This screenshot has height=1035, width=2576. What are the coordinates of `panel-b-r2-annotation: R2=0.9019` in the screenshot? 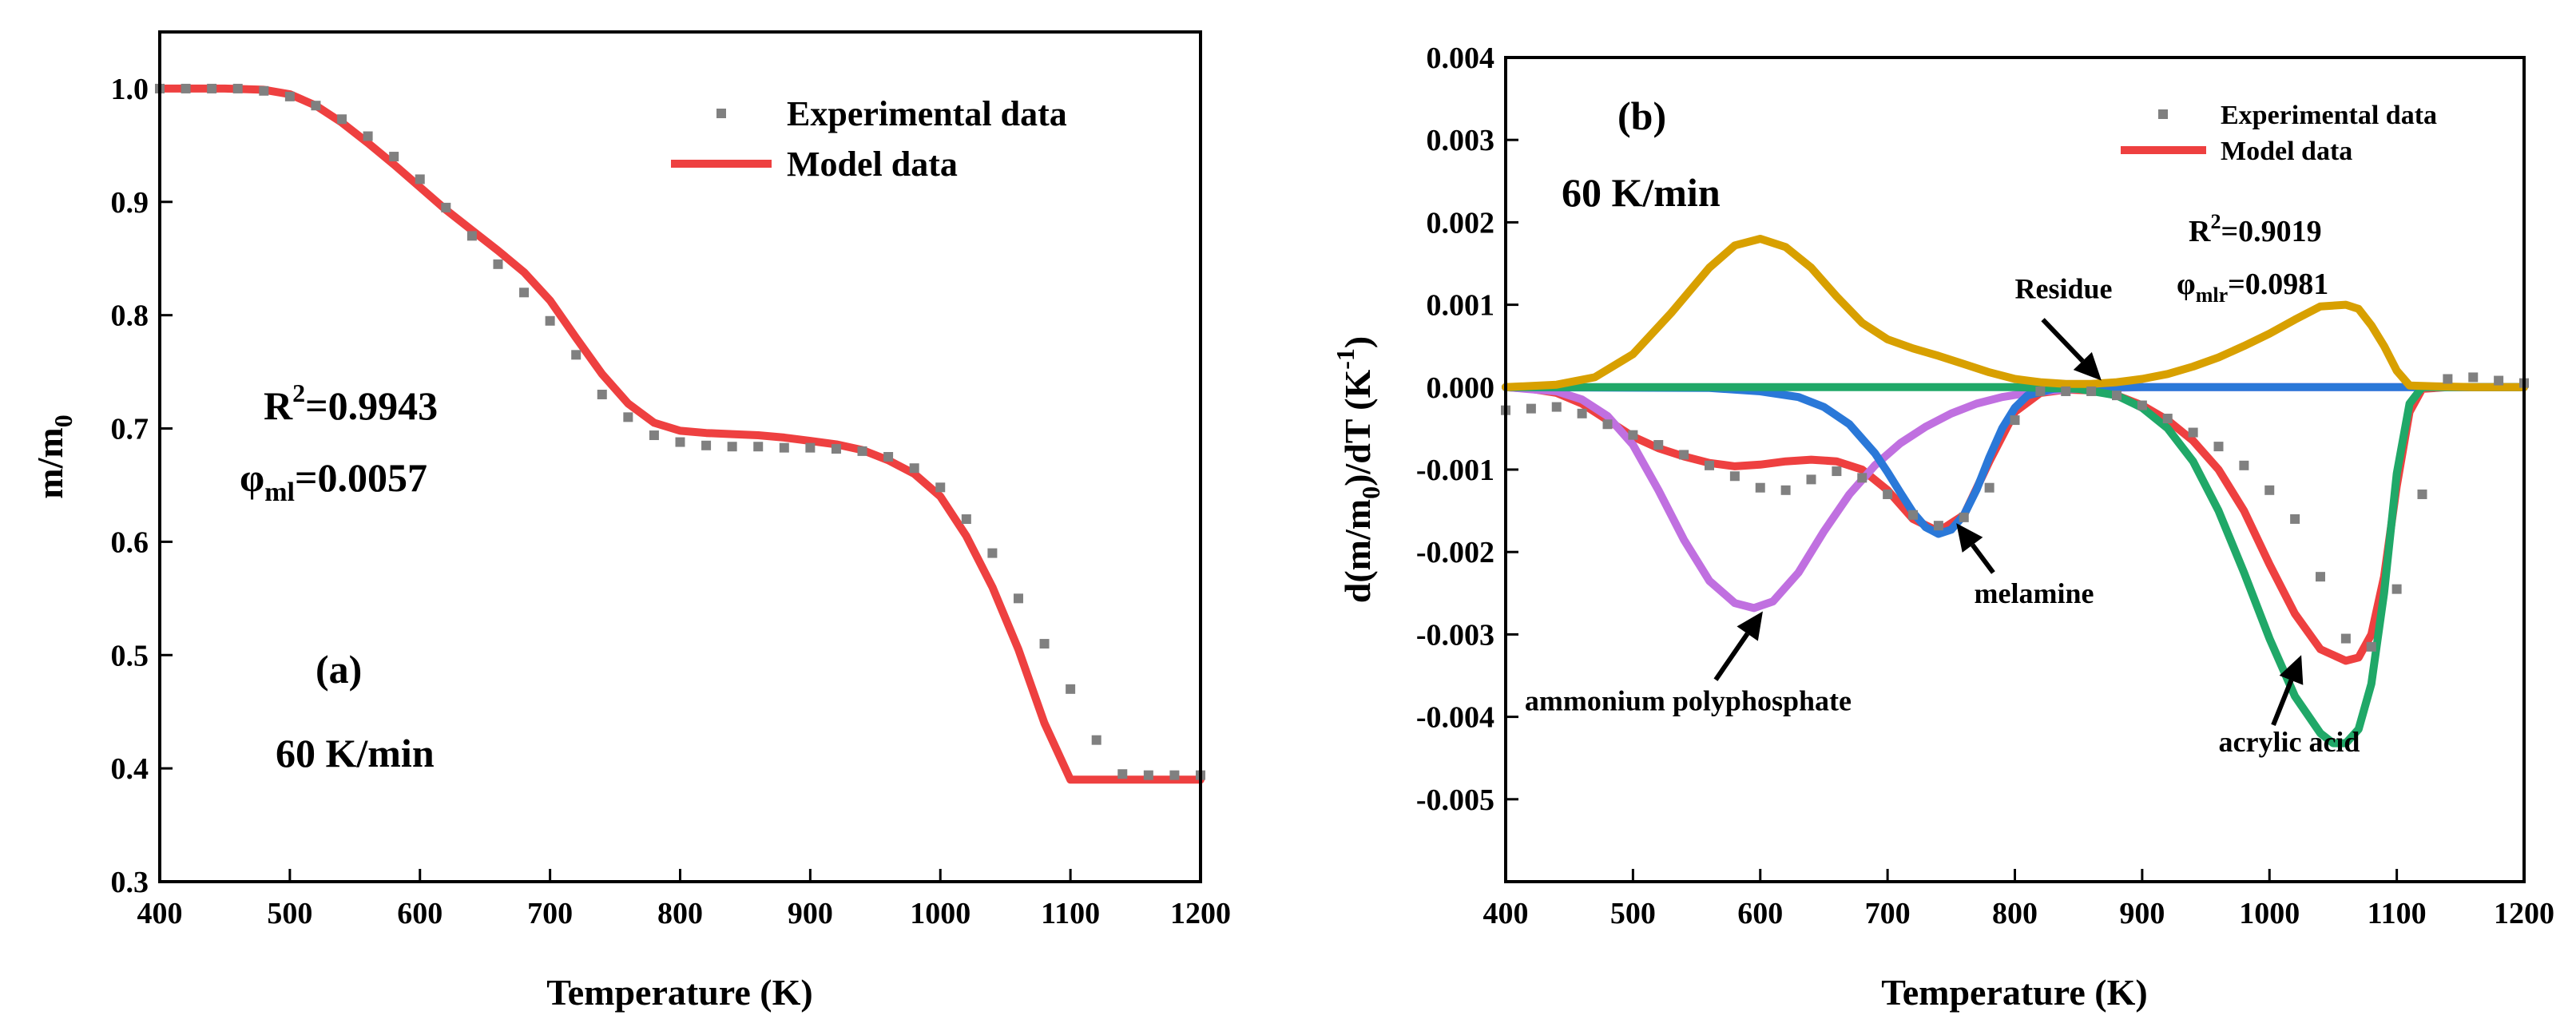 It's located at (2255, 229).